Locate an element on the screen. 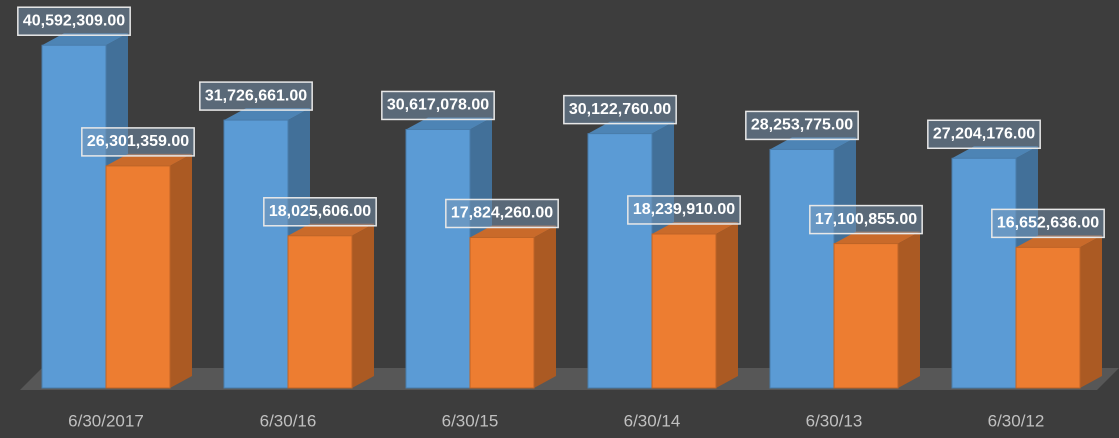  value-label: 18,025,606.00 is located at coordinates (320, 211).